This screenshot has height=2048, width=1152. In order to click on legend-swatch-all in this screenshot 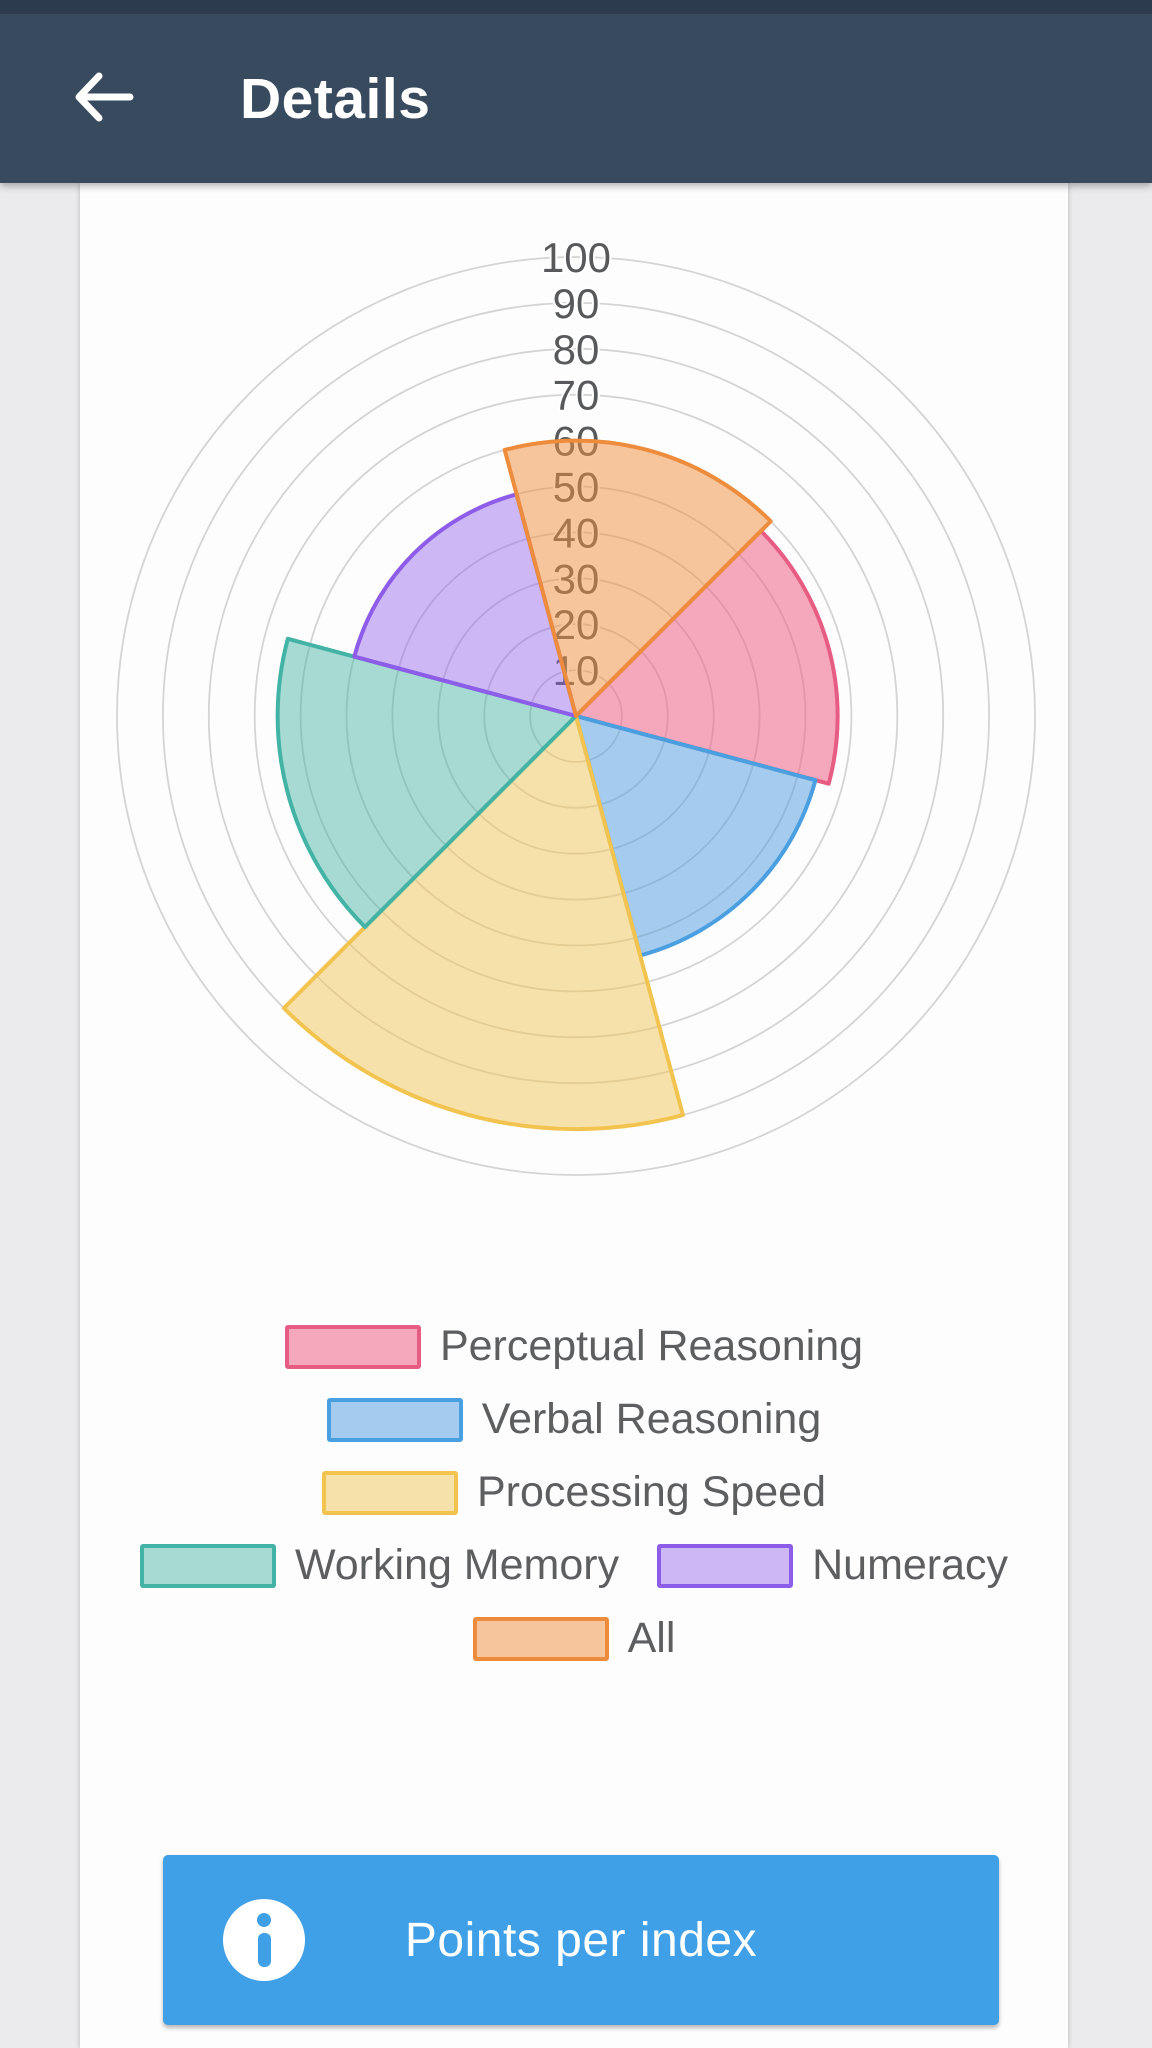, I will do `click(540, 1638)`.